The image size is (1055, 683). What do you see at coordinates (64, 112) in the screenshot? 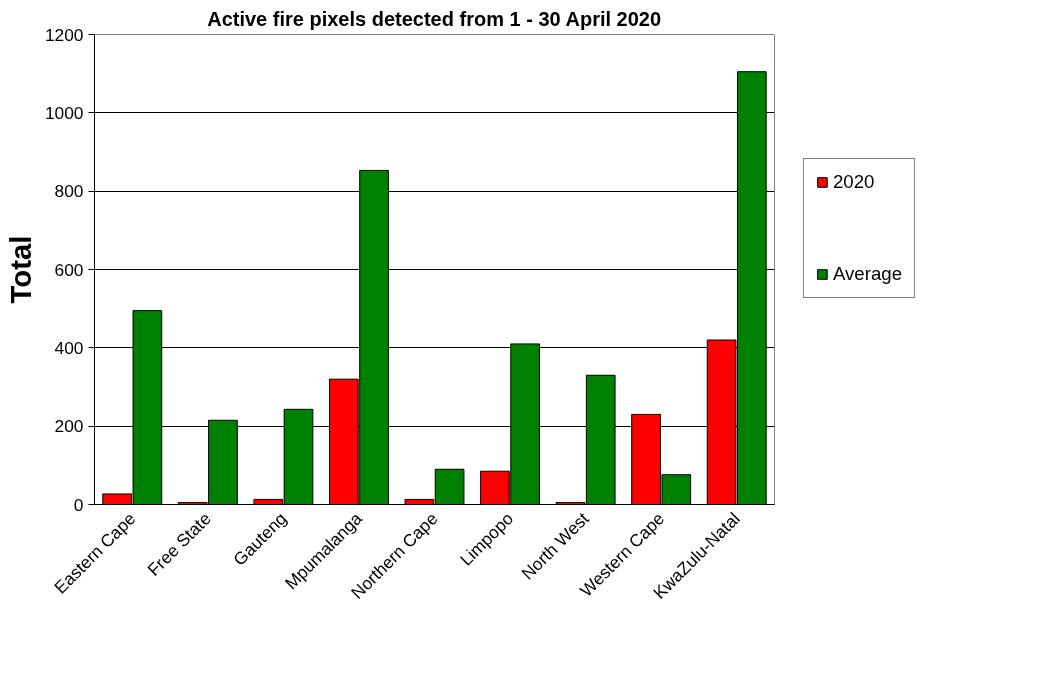
I see `y-tick-label: 1000` at bounding box center [64, 112].